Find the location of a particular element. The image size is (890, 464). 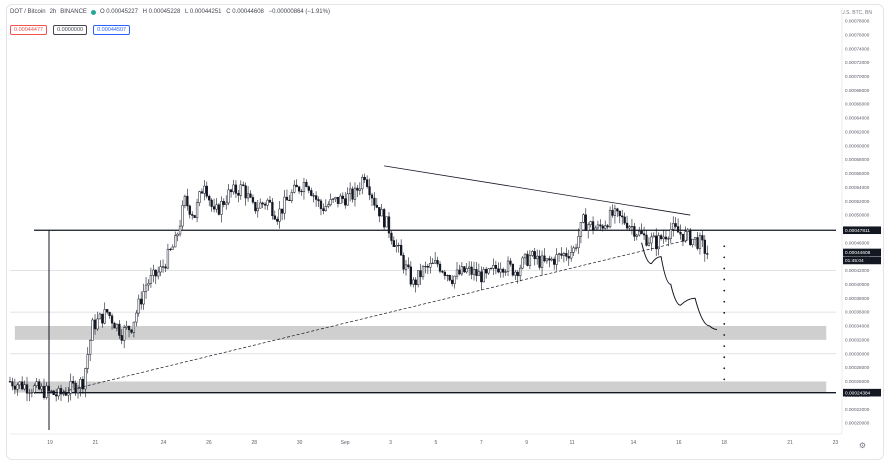

support-price-tag: 0.00024384 is located at coordinates (858, 393).